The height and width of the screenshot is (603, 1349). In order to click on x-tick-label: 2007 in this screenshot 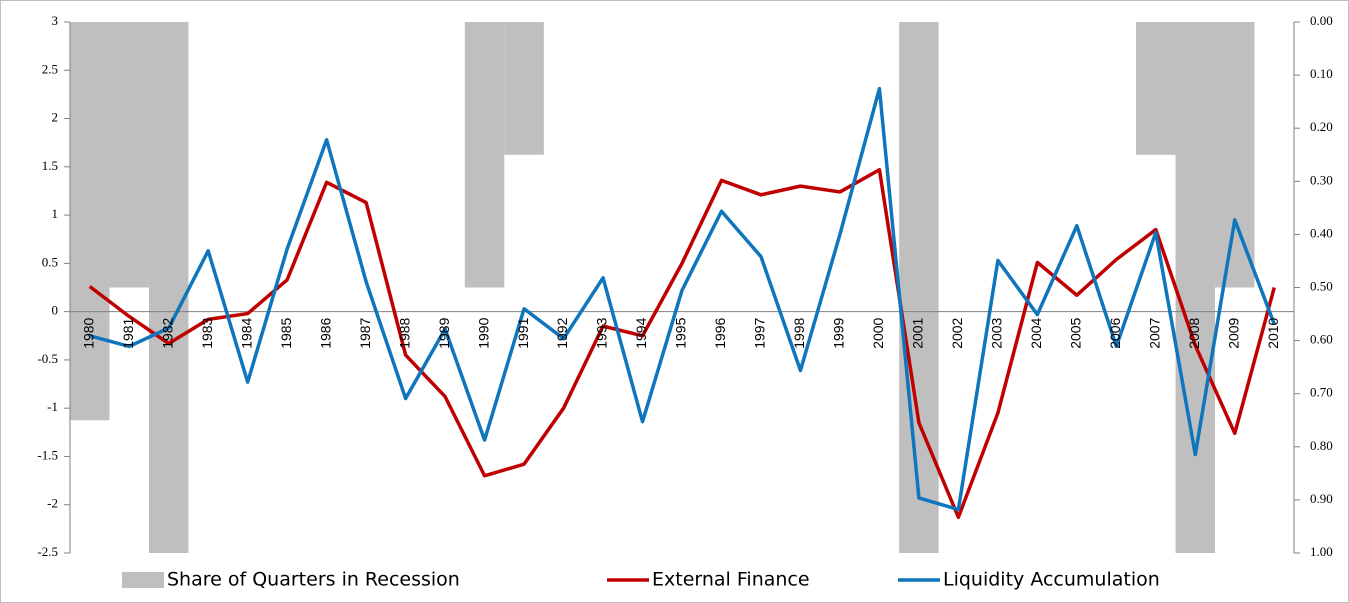, I will do `click(1155, 332)`.